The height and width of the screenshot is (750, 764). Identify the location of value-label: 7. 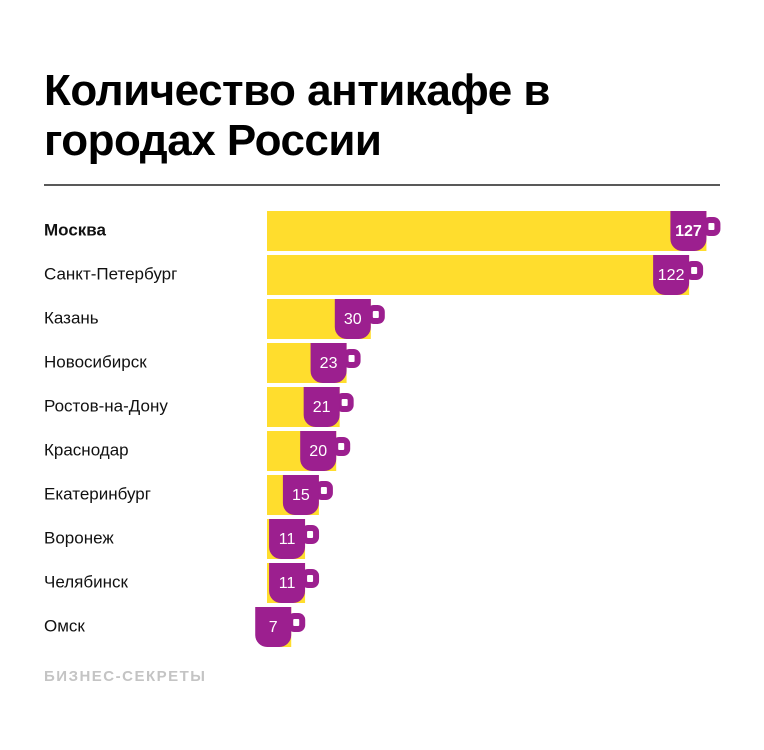
(273, 627).